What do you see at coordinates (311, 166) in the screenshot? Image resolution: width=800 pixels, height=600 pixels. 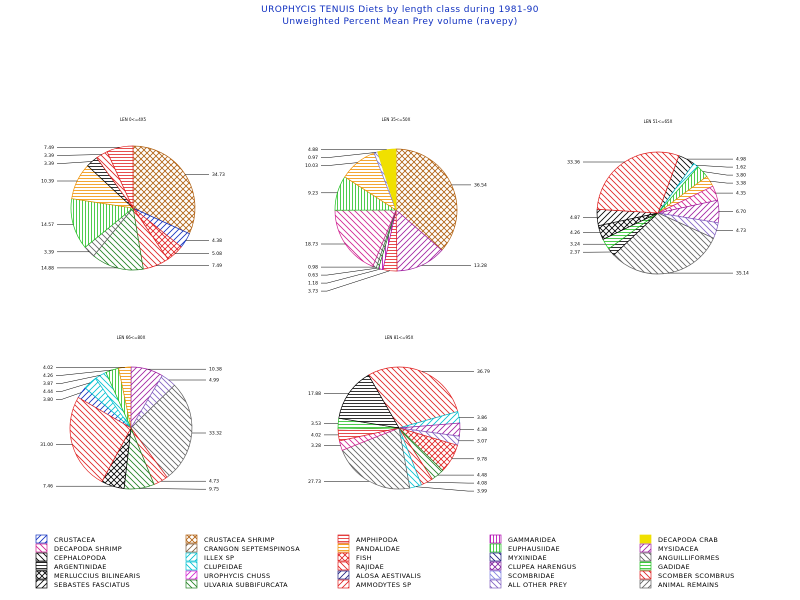 I see `slice-value-label: 10.03` at bounding box center [311, 166].